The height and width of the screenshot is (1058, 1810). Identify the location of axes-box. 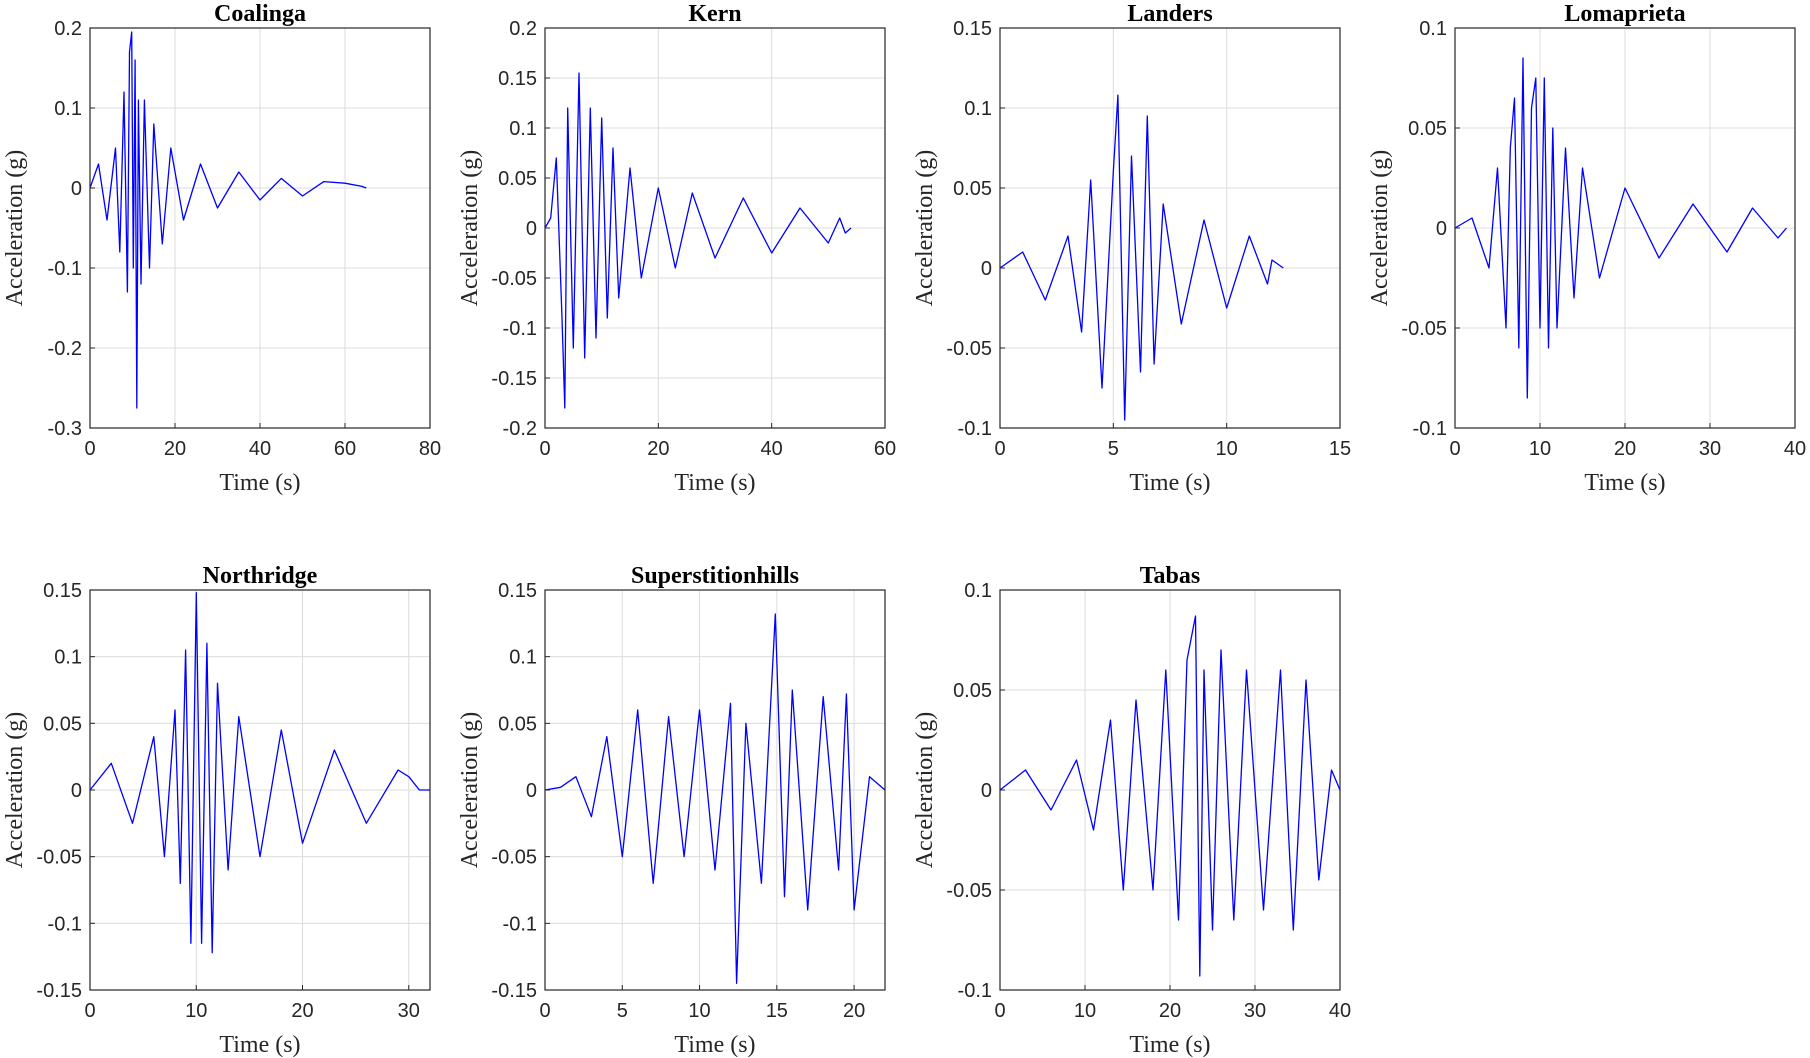
(1170, 228).